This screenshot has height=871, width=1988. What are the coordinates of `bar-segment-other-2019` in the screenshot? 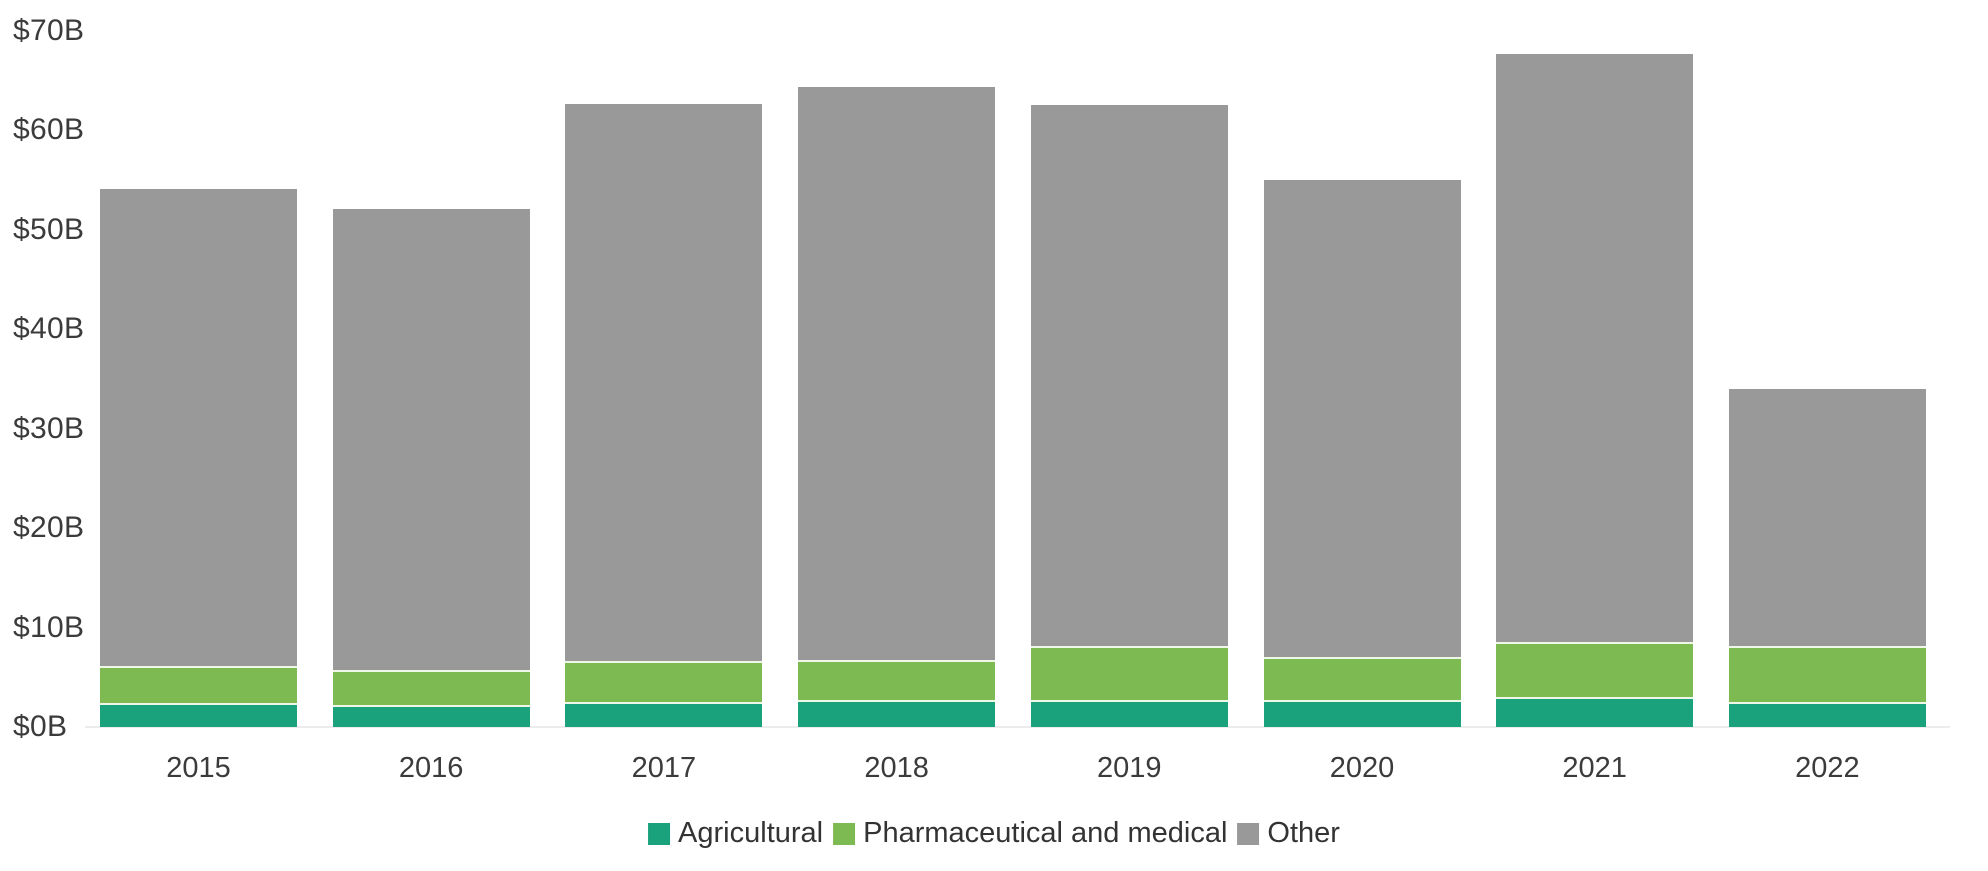 It's located at (1129, 376).